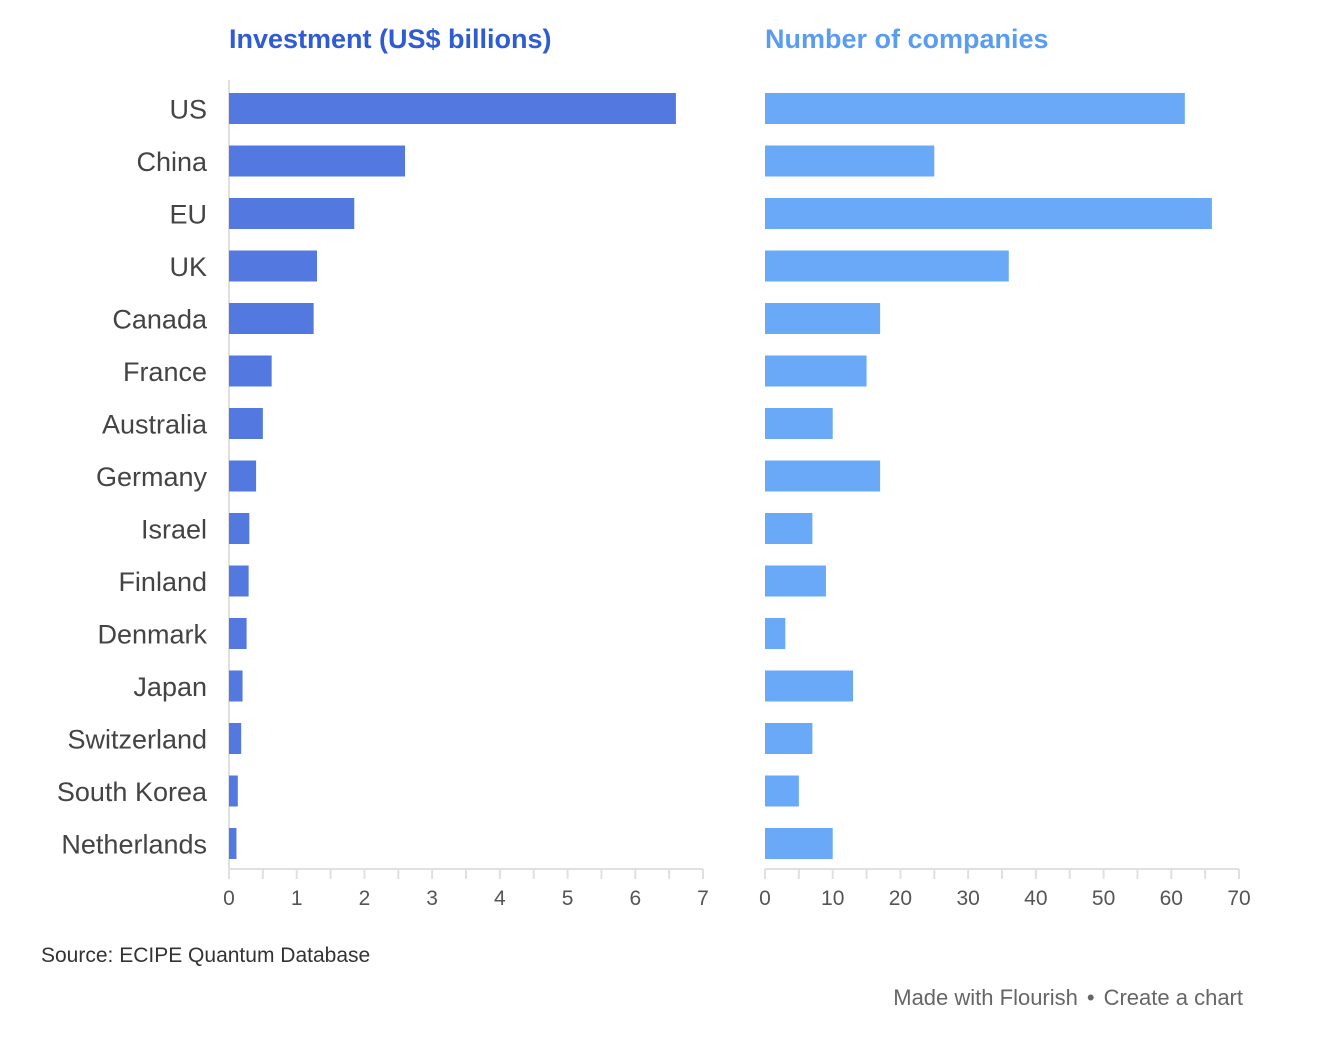 Image resolution: width=1324 pixels, height=1038 pixels. Describe the element at coordinates (1035, 898) in the screenshot. I see `x-tick-label: 40` at that location.